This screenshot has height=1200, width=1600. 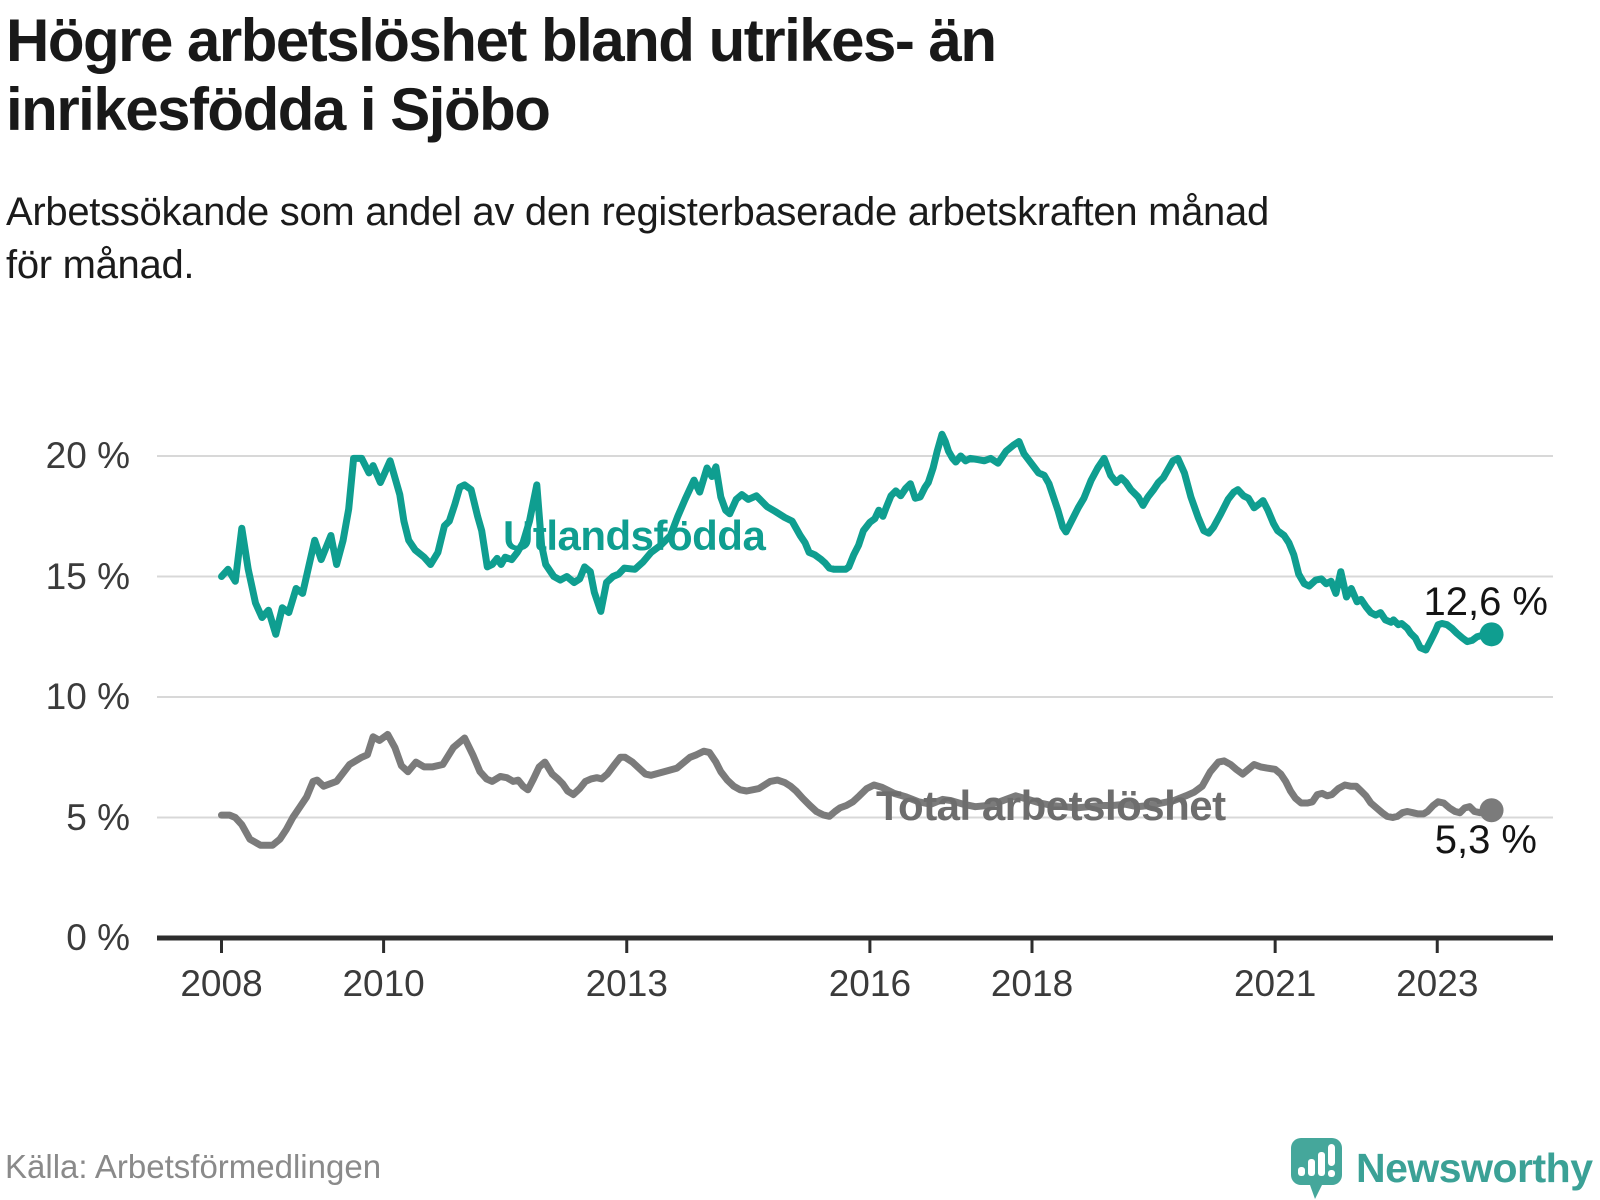 I want to click on x-axis-label: 2010, so click(x=383, y=983).